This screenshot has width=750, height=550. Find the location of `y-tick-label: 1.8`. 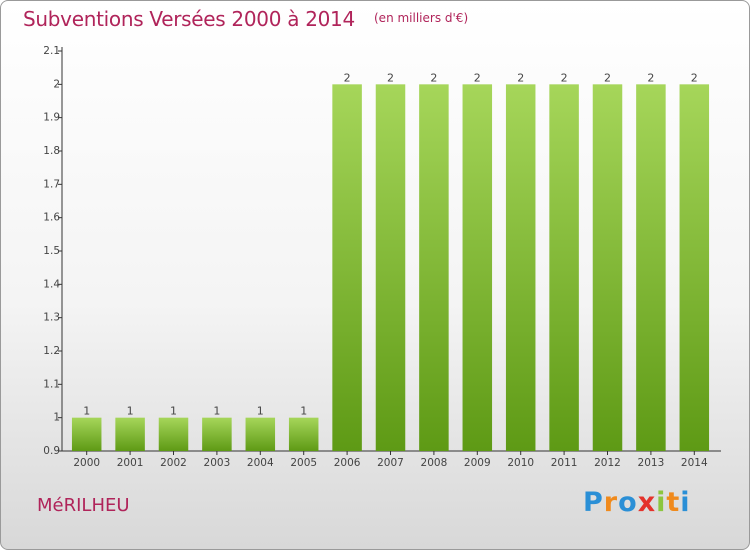

y-tick-label: 1.8 is located at coordinates (51, 151).